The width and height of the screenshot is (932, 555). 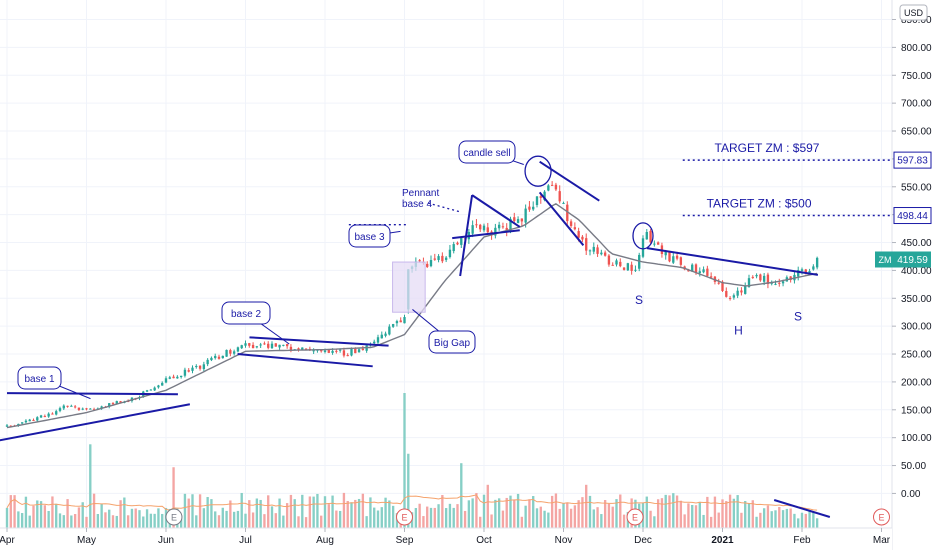 I want to click on last-price-text: 419.59, so click(x=912, y=260).